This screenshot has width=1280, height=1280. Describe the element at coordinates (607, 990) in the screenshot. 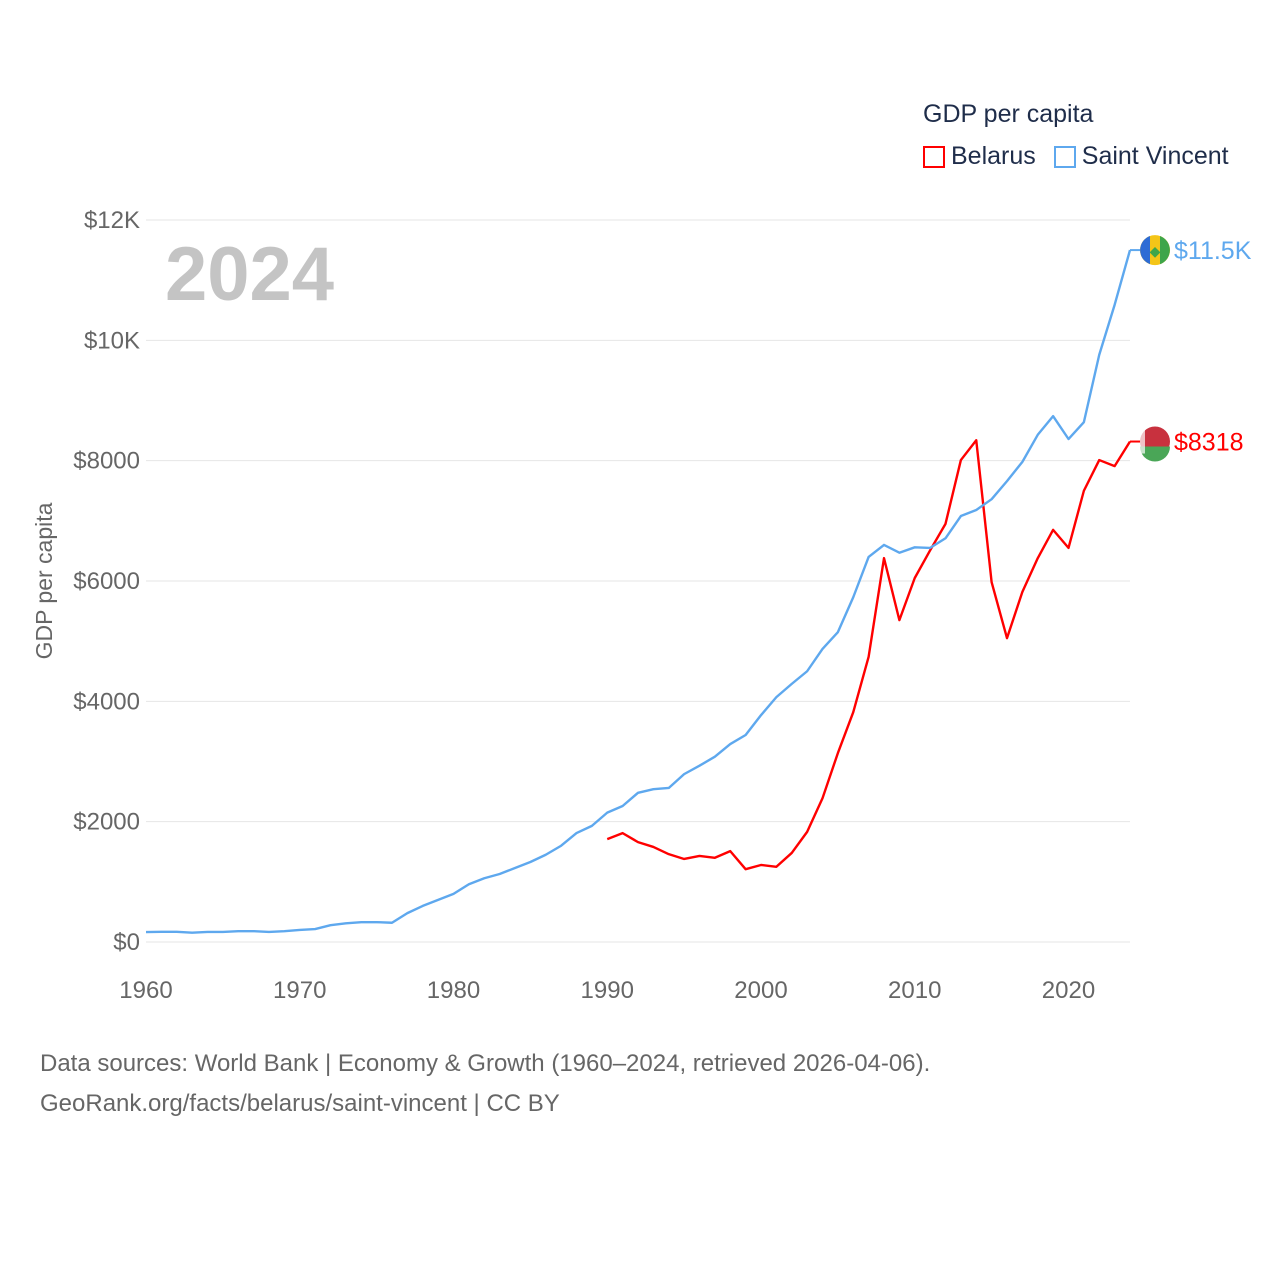

I see `x-tick-label: 1990` at that location.